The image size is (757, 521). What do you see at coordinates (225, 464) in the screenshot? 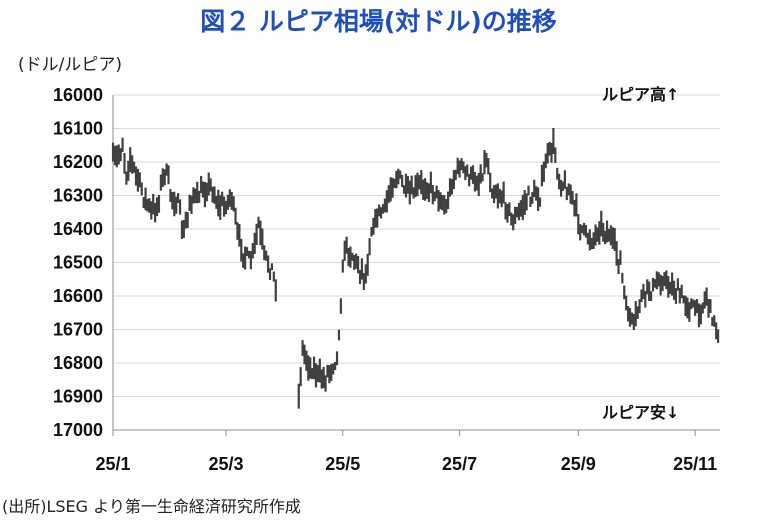
I see `x-tick-label: 25/3` at bounding box center [225, 464].